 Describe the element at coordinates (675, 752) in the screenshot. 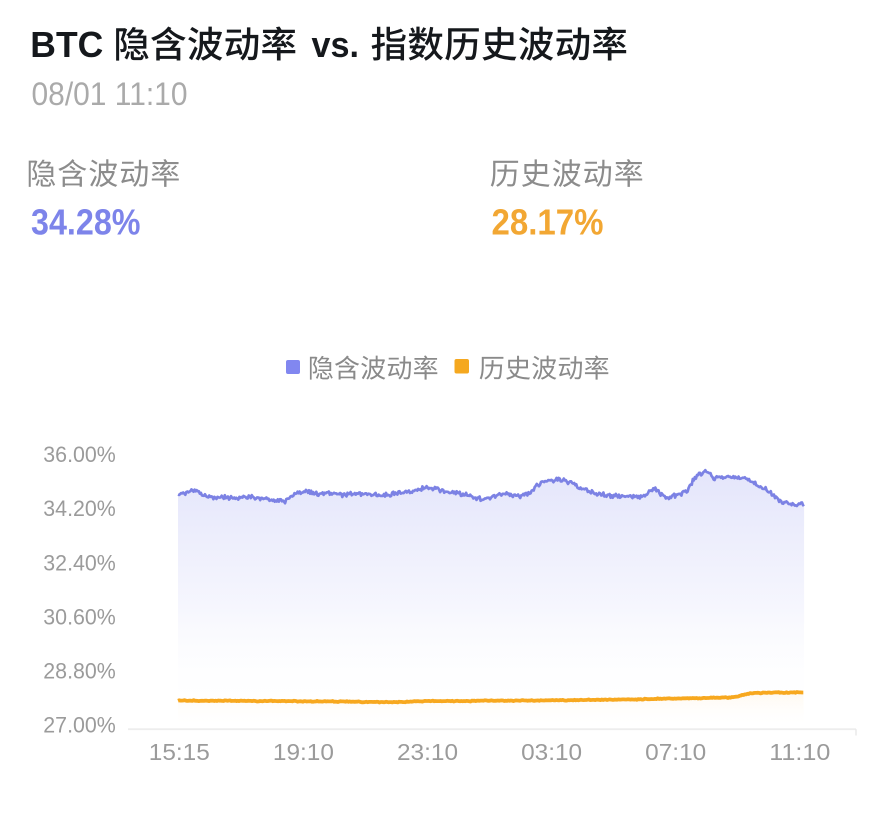

I see `svg-text: 07:10` at that location.